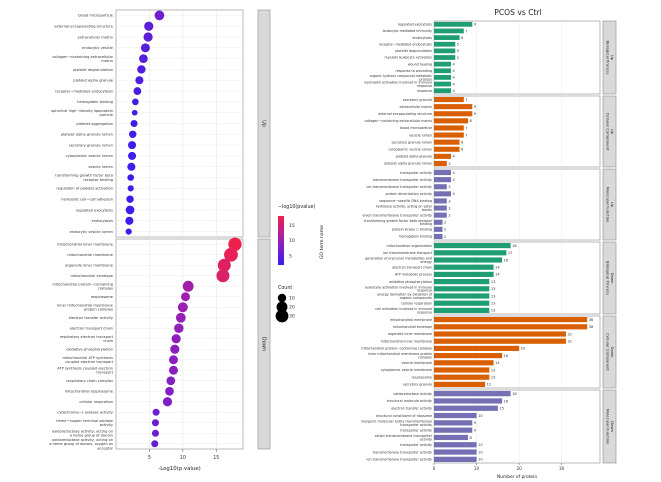 This screenshot has width=661, height=482. I want to click on term-label: oxidative phosphorylation, so click(89, 350).